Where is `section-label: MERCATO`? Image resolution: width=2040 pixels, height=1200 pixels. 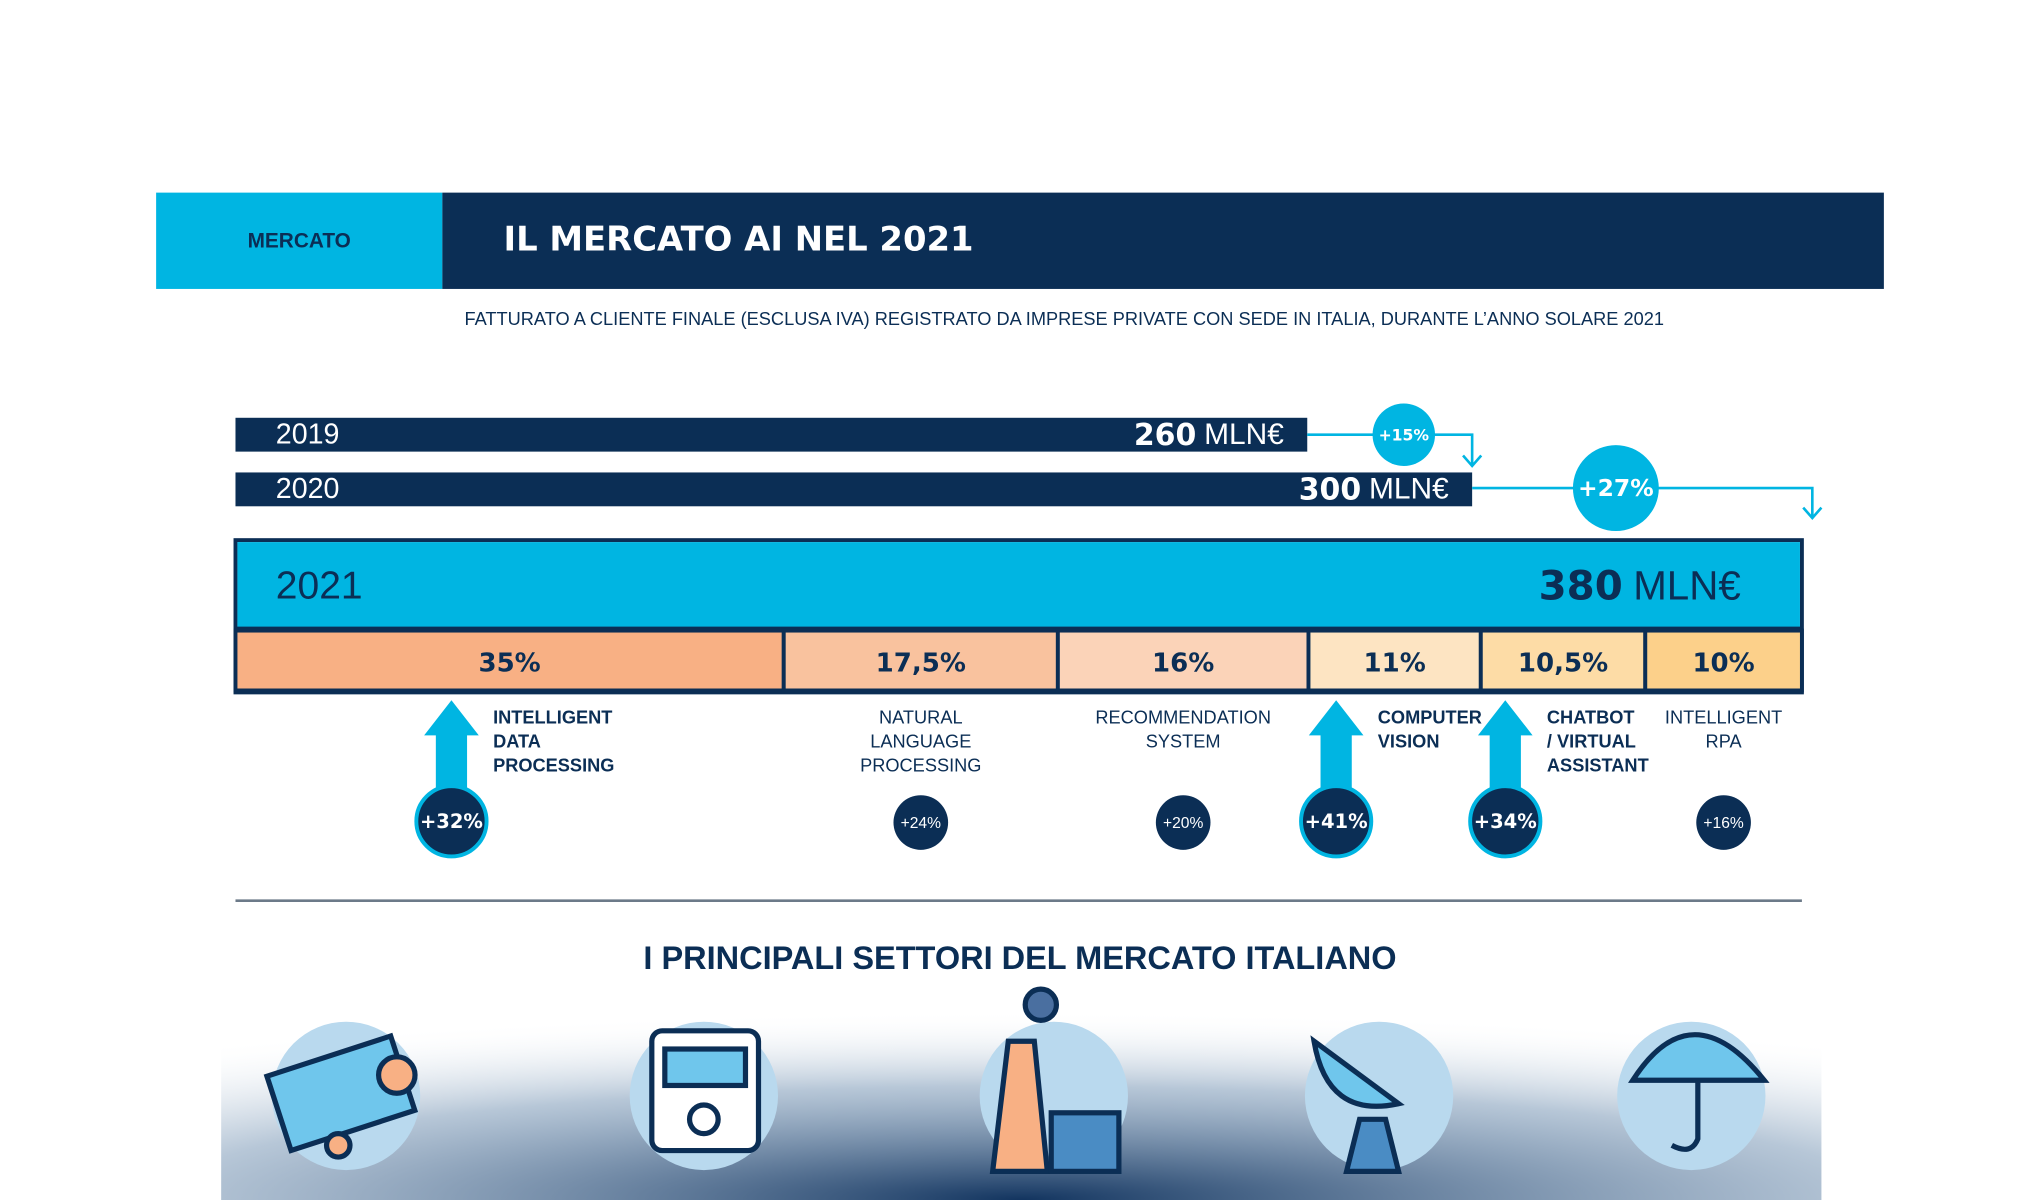
section-label: MERCATO is located at coordinates (299, 241).